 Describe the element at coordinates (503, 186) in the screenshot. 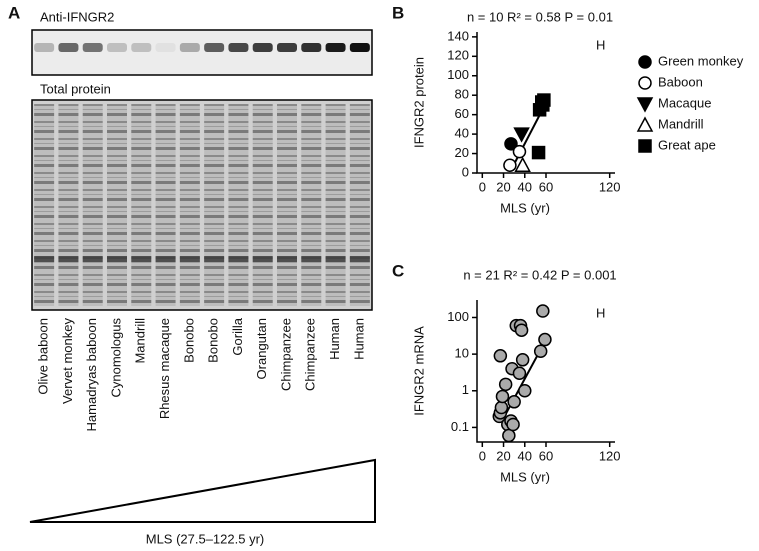

I see `x-tick-label: 20` at that location.